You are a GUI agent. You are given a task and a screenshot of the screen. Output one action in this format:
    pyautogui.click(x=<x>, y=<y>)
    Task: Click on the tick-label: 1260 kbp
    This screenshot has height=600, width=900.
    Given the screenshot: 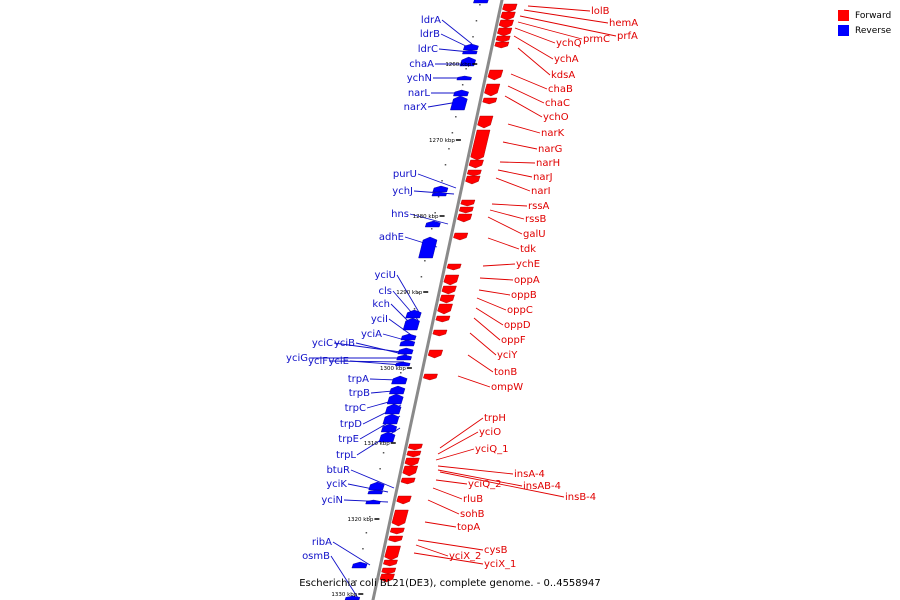 What is the action you would take?
    pyautogui.click(x=458, y=65)
    